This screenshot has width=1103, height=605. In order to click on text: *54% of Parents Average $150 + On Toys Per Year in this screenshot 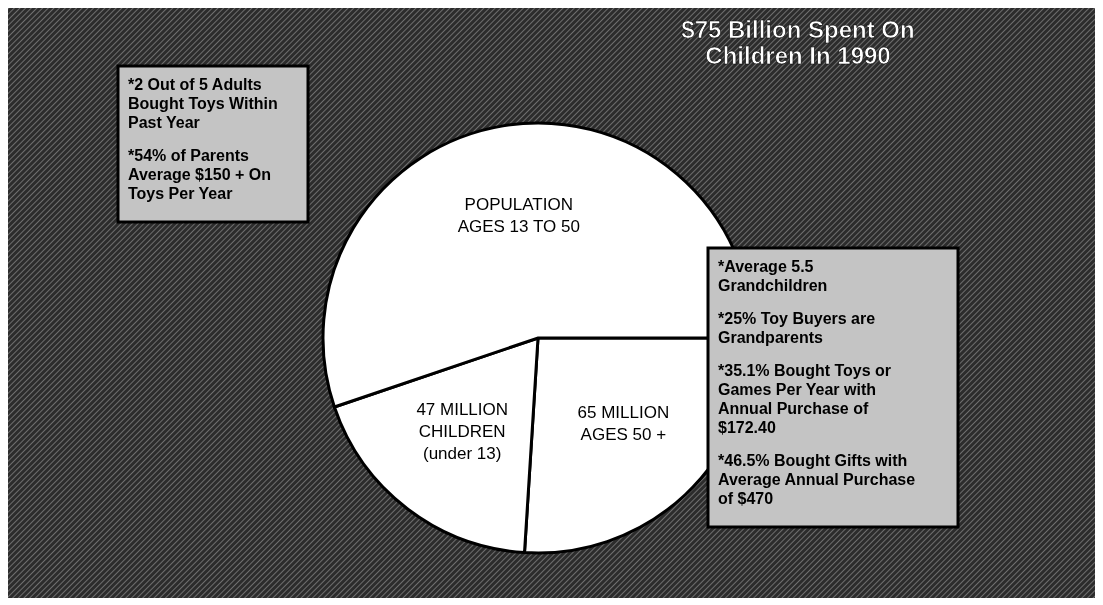, I will do `click(200, 174)`.